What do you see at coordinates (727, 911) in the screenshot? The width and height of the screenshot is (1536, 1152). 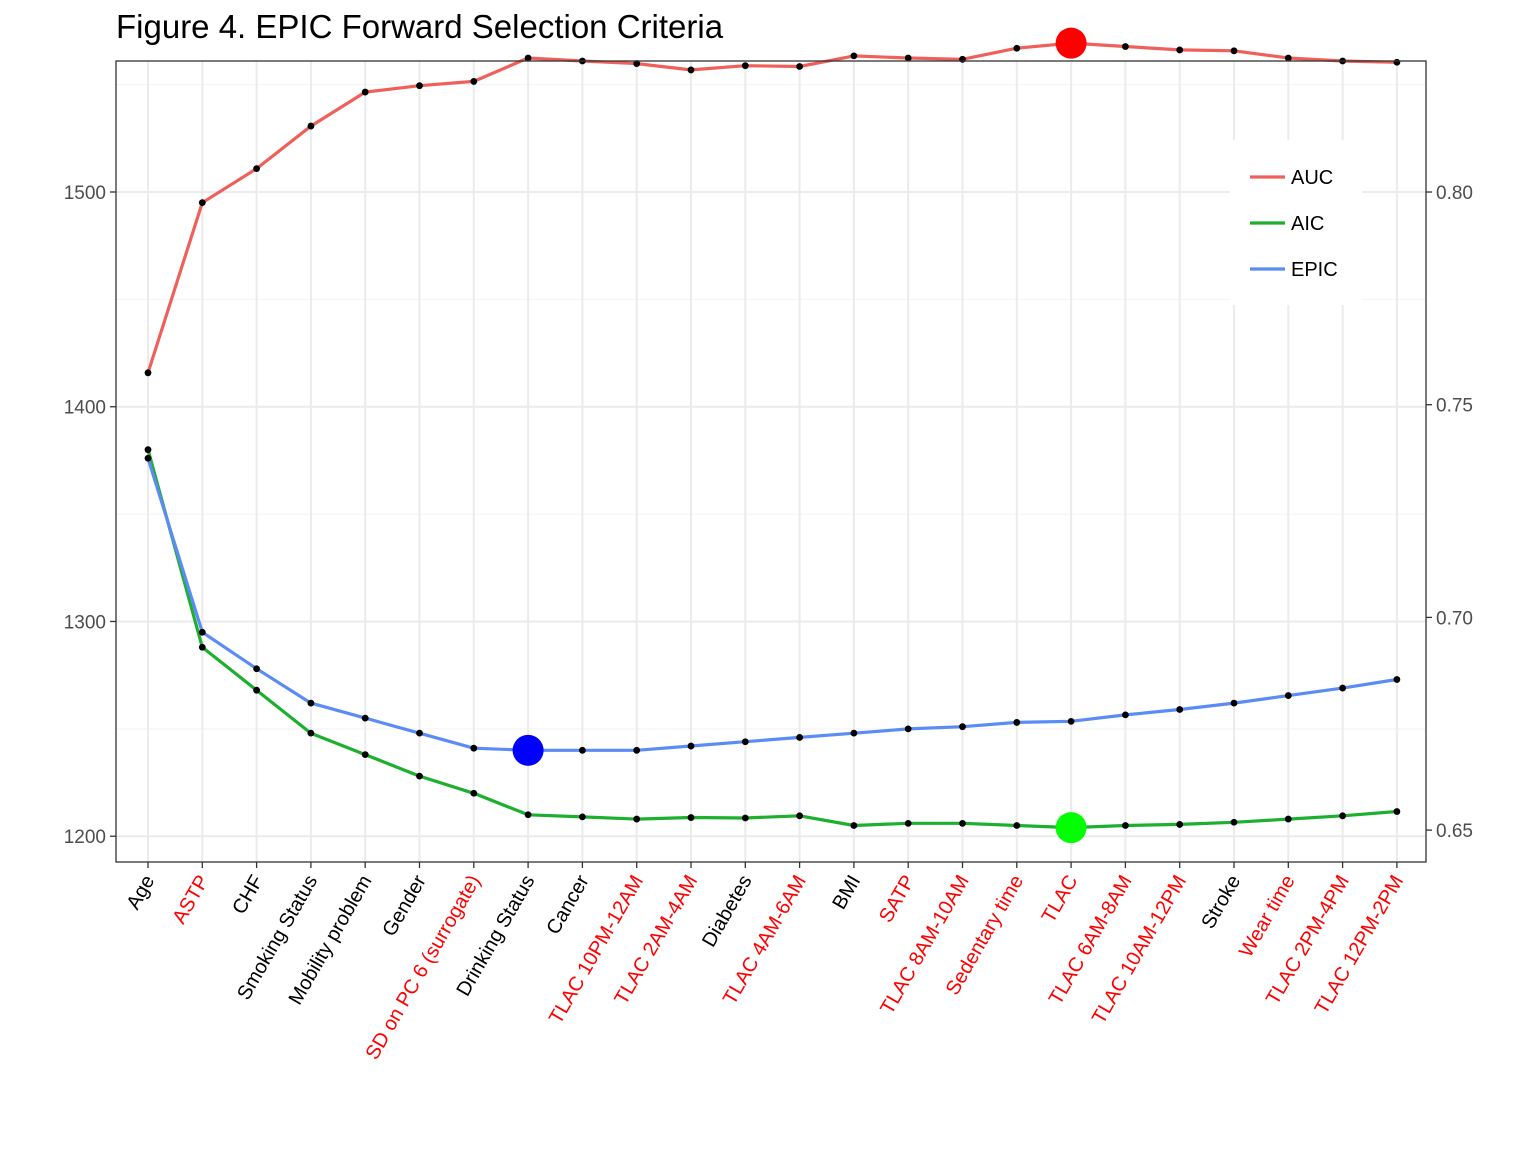 I see `x-tick-label: Diabetes` at bounding box center [727, 911].